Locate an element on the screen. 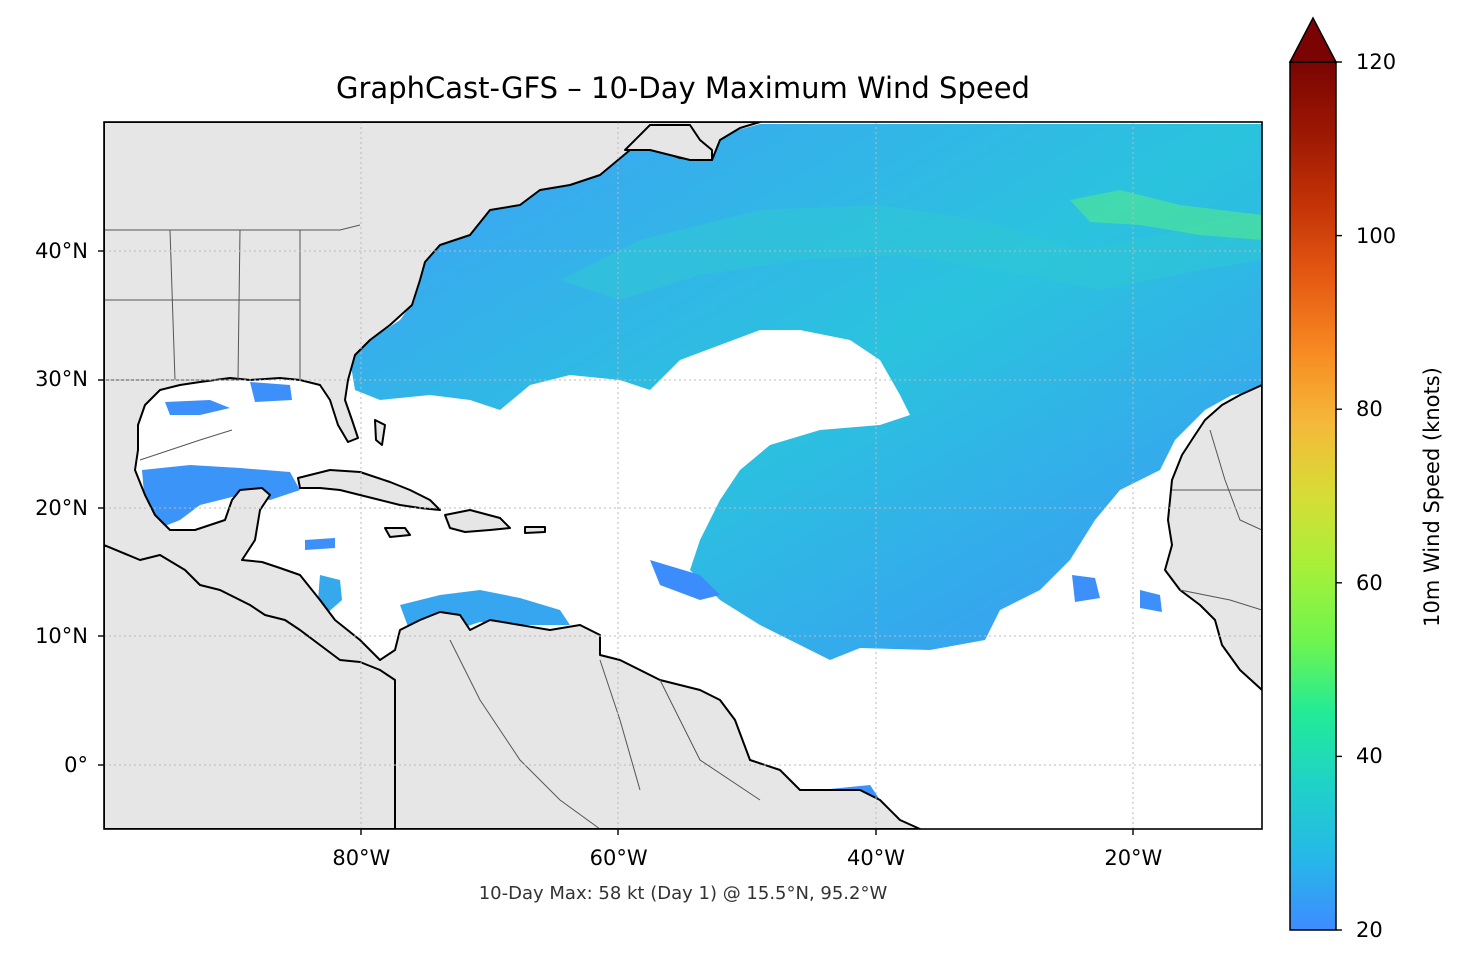  wind-caribbean-central is located at coordinates (320, 544).